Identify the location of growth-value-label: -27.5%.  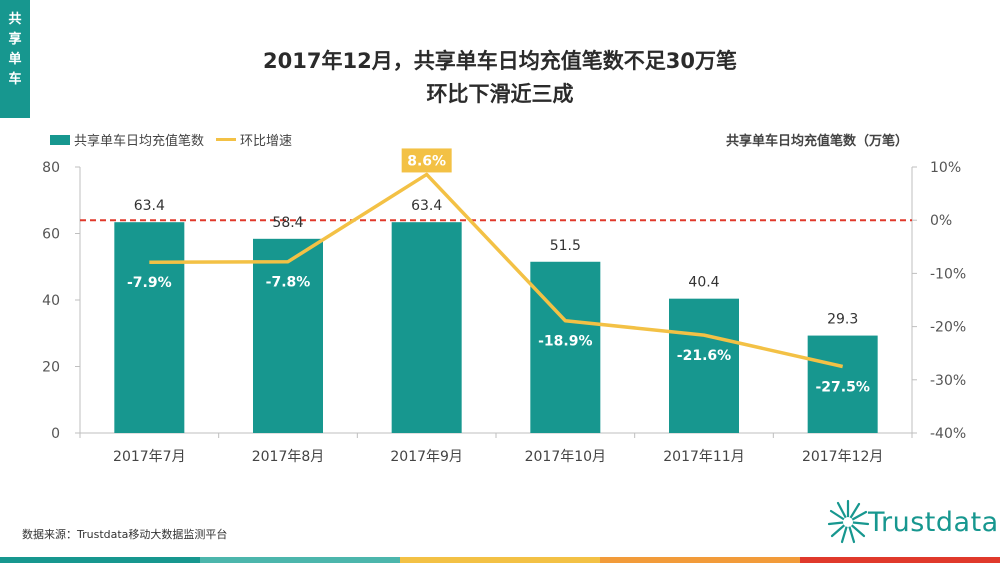
(842, 388).